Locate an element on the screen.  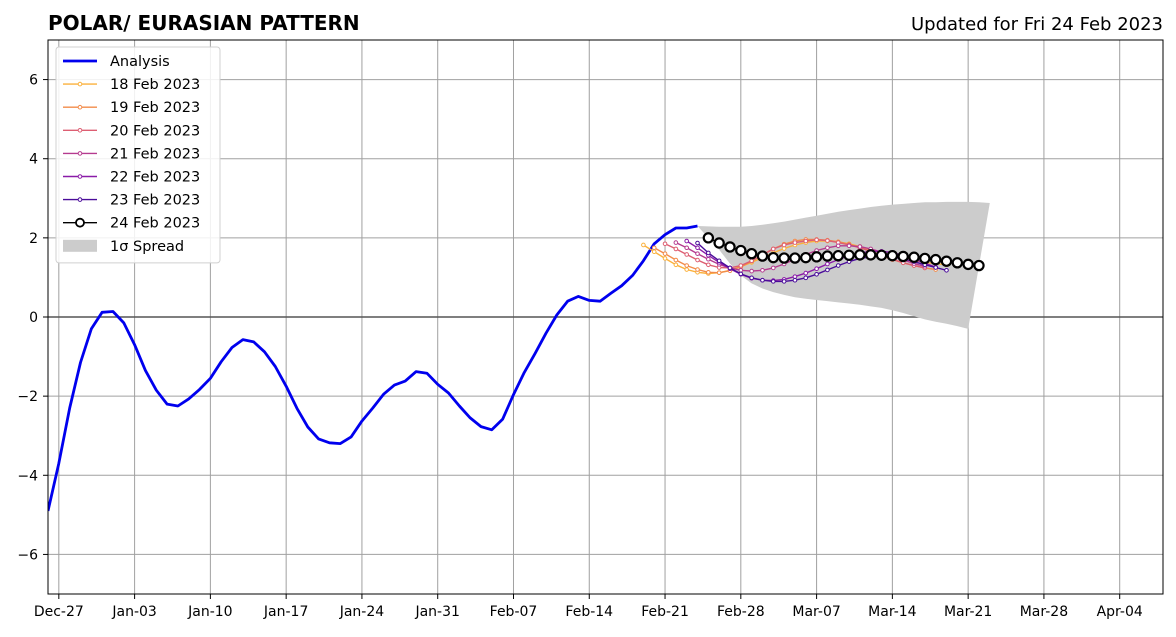
legend-swatch is located at coordinates (80, 245).